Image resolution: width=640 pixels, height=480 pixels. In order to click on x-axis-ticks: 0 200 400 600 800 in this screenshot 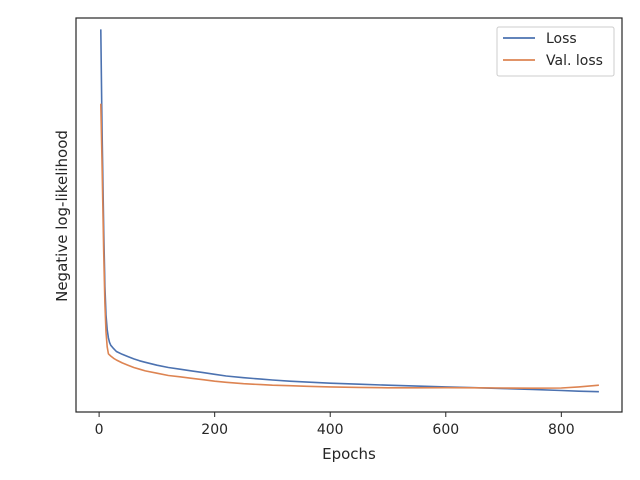, I will do `click(335, 425)`.